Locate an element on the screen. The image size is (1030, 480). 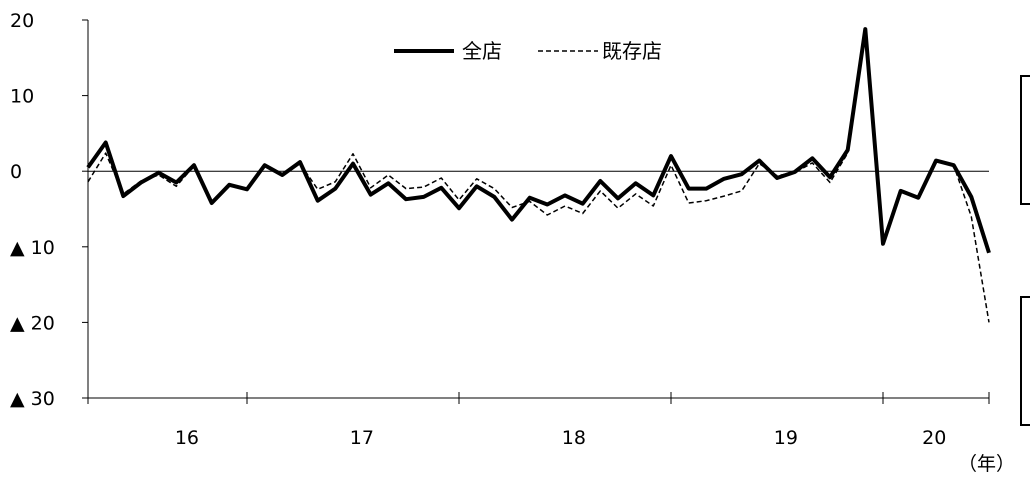
x-tick-label: 18 is located at coordinates (574, 438).